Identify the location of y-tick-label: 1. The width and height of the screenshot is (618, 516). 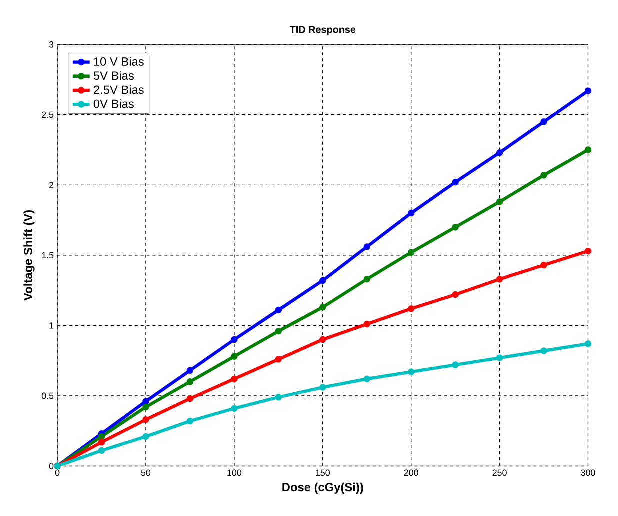
(52, 325).